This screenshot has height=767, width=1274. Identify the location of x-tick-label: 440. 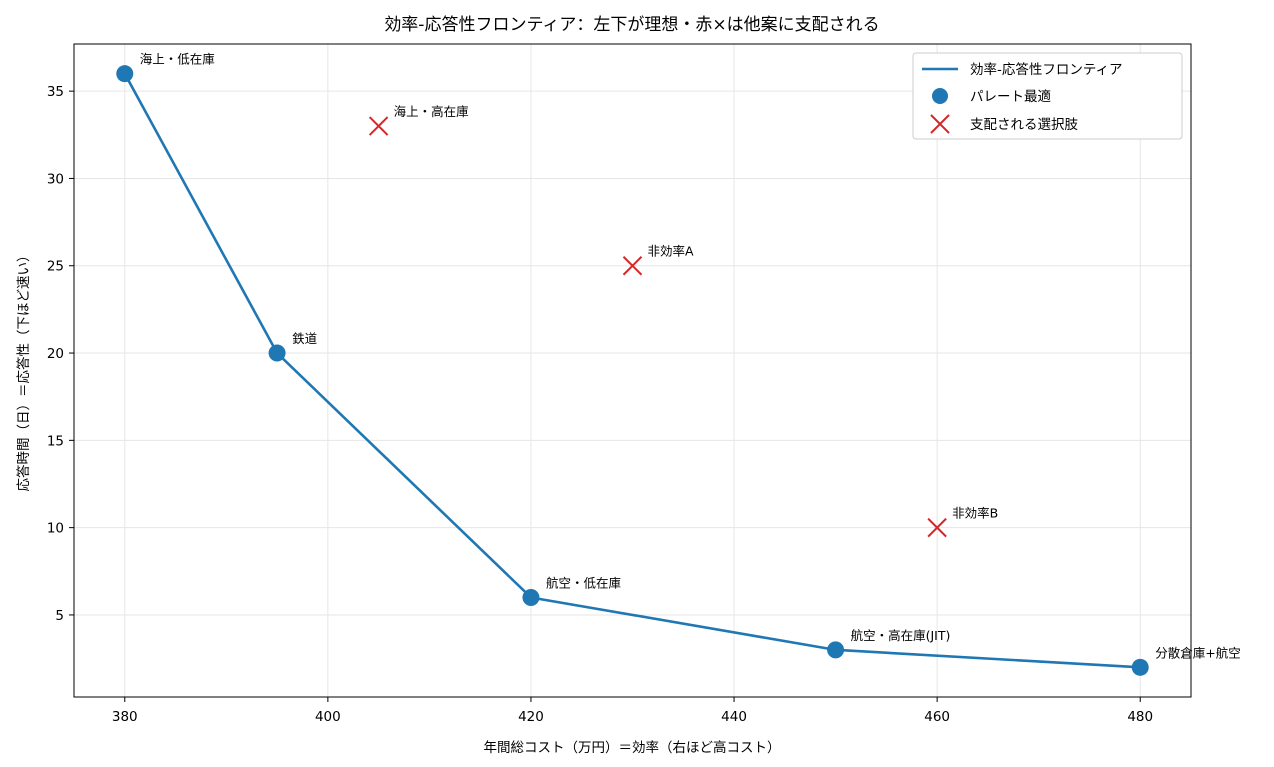
(734, 717).